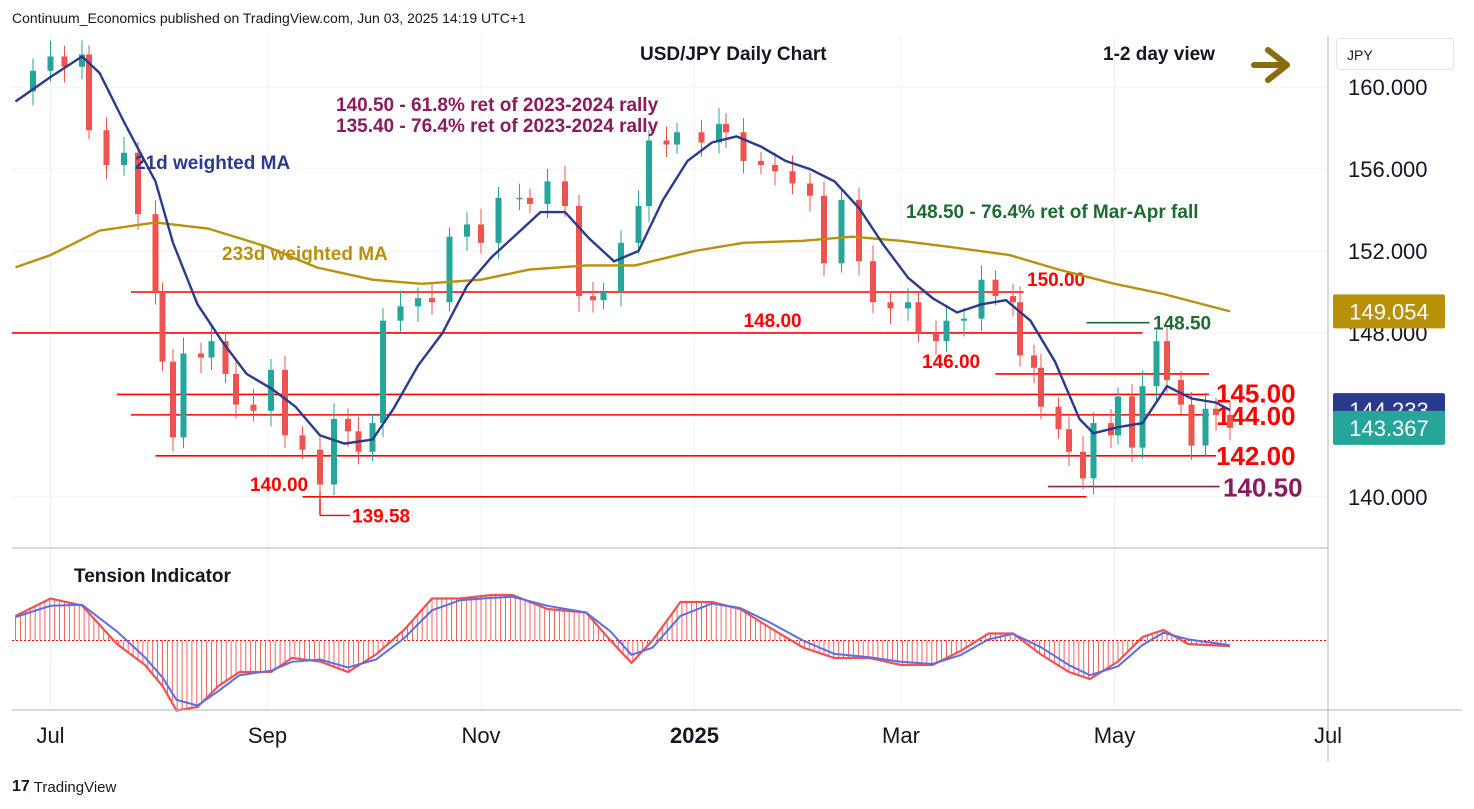 The image size is (1474, 809). What do you see at coordinates (951, 362) in the screenshot?
I see `level-label-146.00: 146.00` at bounding box center [951, 362].